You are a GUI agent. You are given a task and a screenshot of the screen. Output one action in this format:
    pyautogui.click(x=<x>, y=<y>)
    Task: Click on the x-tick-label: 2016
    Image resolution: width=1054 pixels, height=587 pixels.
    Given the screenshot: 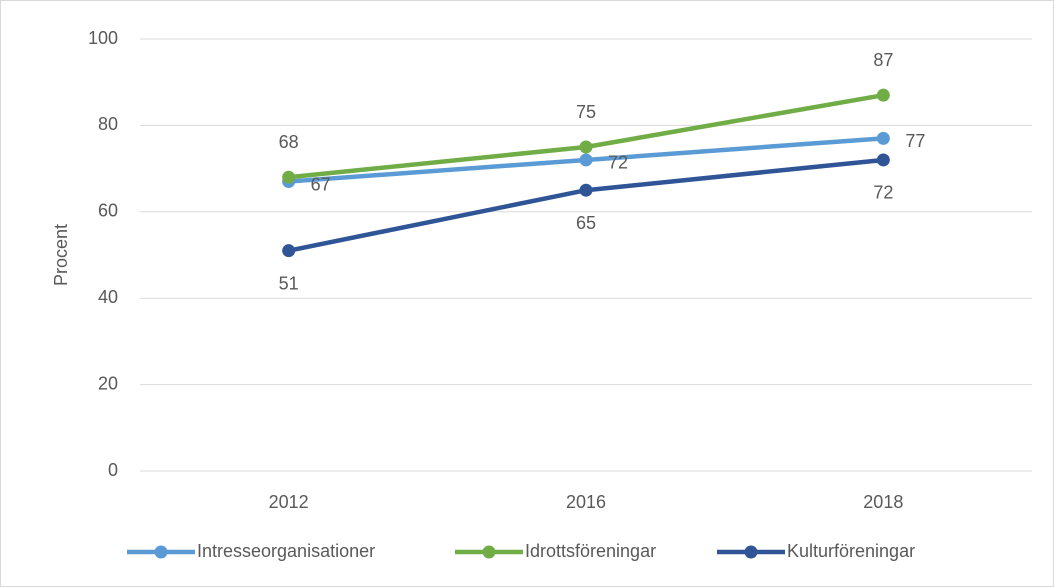 What is the action you would take?
    pyautogui.click(x=586, y=502)
    